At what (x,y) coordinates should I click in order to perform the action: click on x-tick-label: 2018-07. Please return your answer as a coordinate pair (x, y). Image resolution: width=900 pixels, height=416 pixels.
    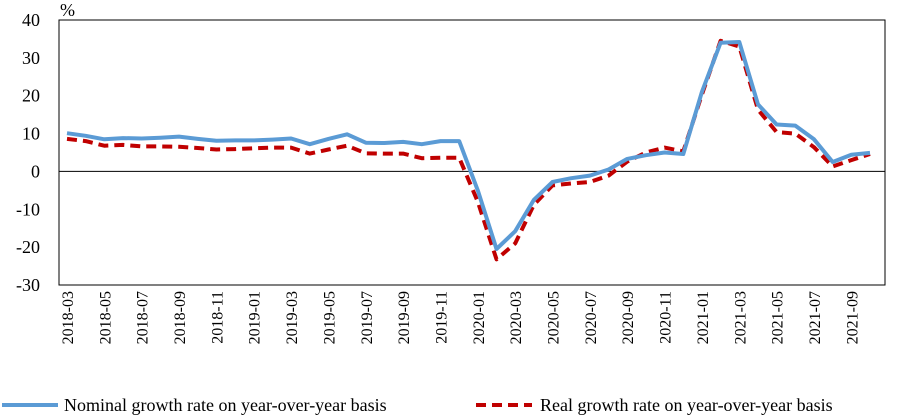
    Looking at the image, I should click on (143, 317).